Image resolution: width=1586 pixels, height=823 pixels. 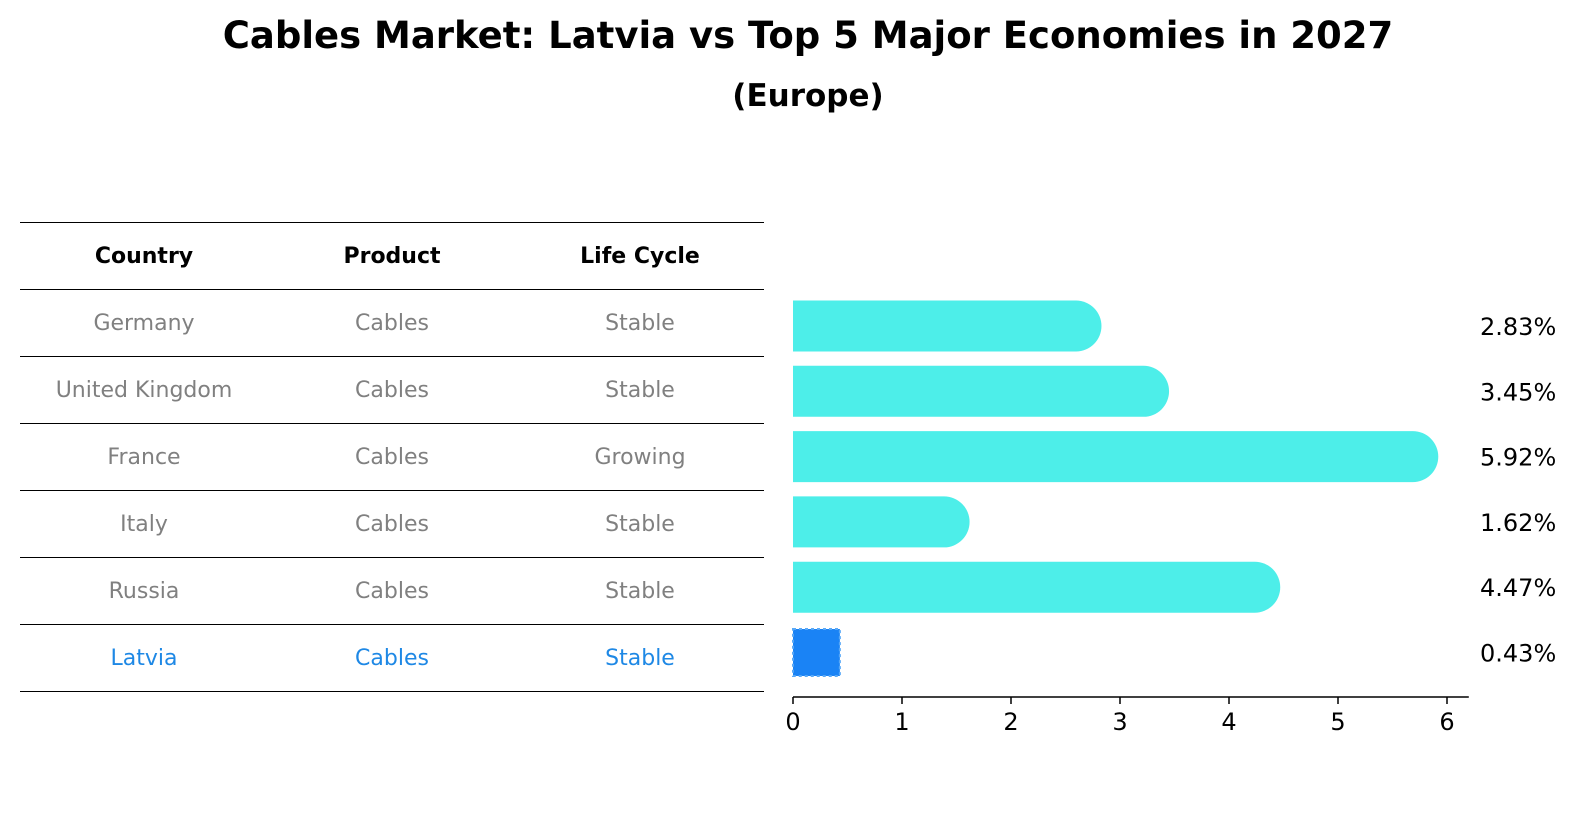 I want to click on value-label: 3.45%, so click(x=1518, y=392).